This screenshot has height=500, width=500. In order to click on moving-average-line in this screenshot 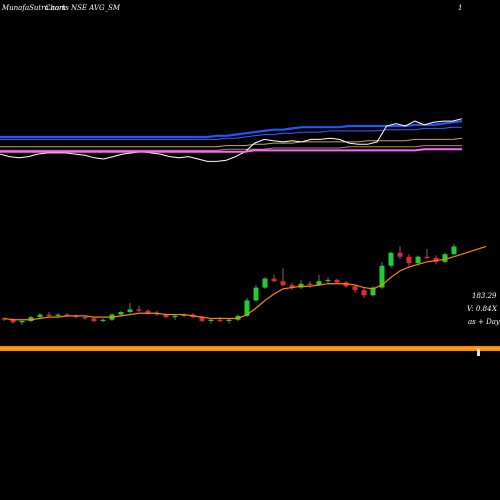, I will do `click(245, 283)`.